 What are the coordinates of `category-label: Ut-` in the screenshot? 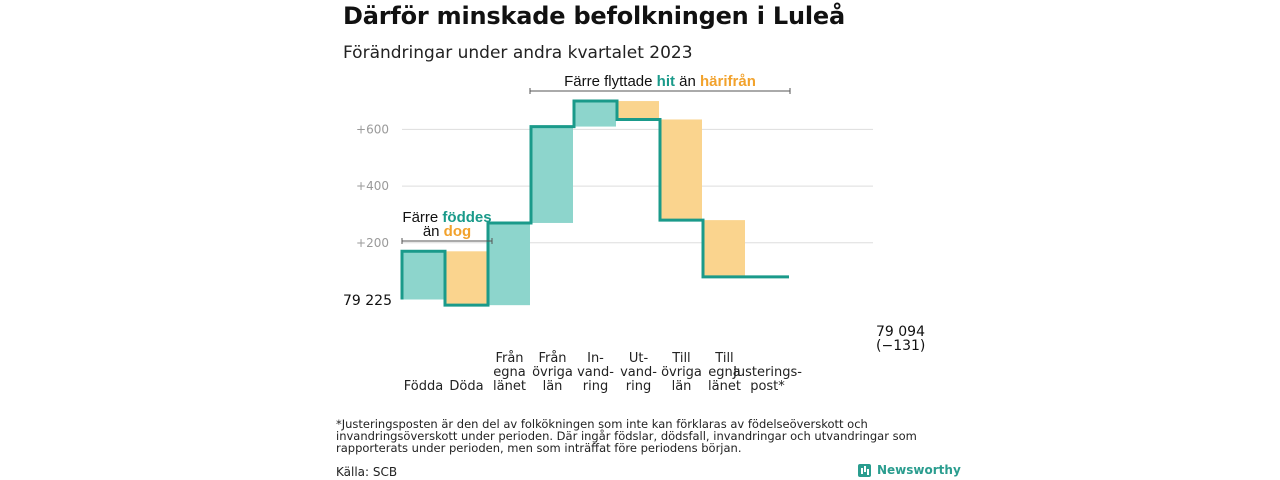 It's located at (639, 358).